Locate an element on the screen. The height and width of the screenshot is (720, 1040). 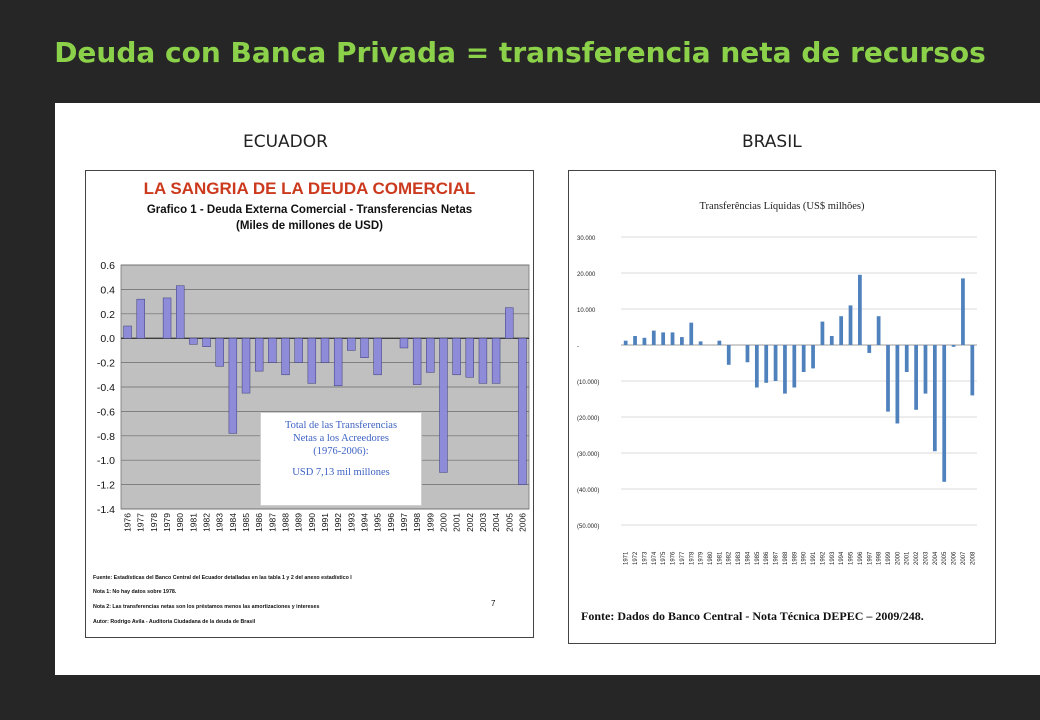
ecuador-y-tick-label: -0.6 is located at coordinates (106, 412).